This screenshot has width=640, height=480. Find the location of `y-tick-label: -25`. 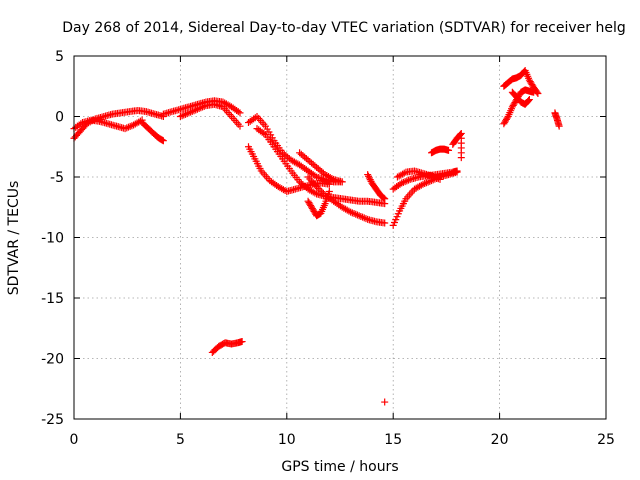

y-tick-label: -25 is located at coordinates (52, 420).